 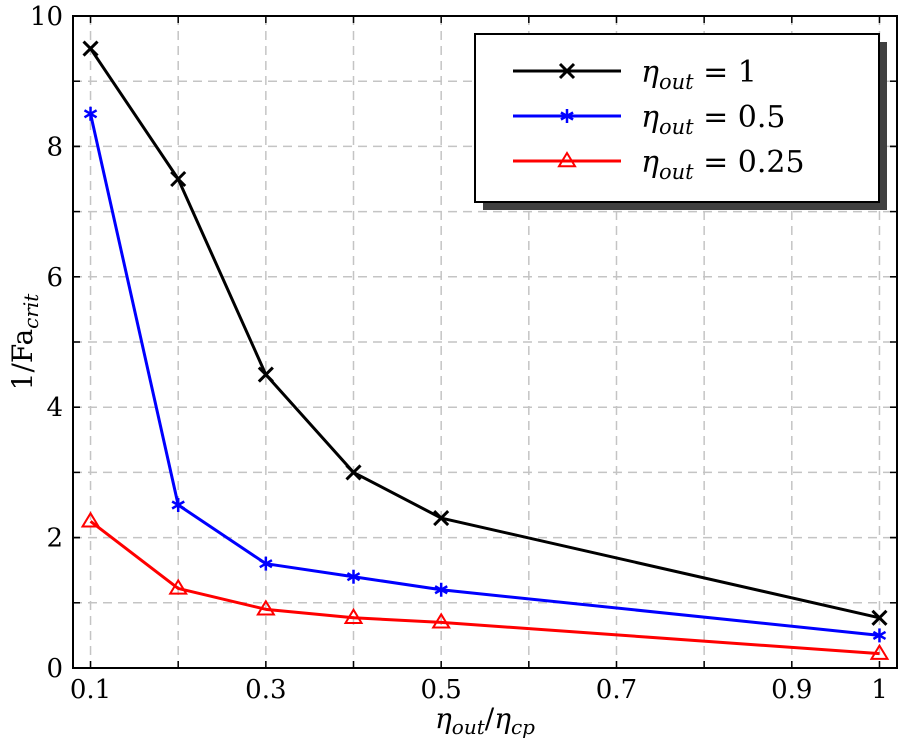 I want to click on y-tick-label: 6, so click(x=54, y=278).